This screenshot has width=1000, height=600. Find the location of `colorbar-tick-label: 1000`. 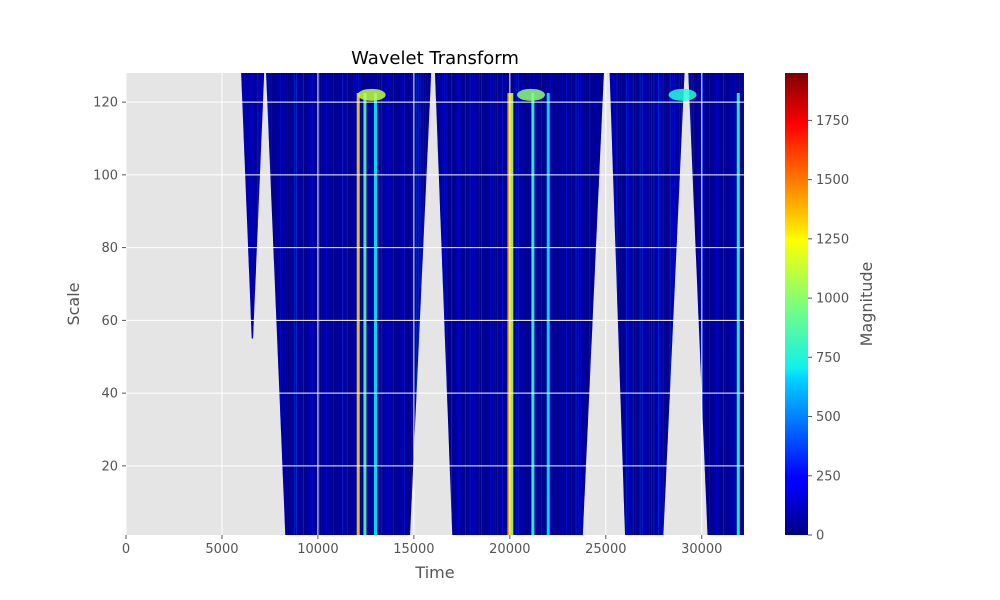

colorbar-tick-label: 1000 is located at coordinates (832, 299).